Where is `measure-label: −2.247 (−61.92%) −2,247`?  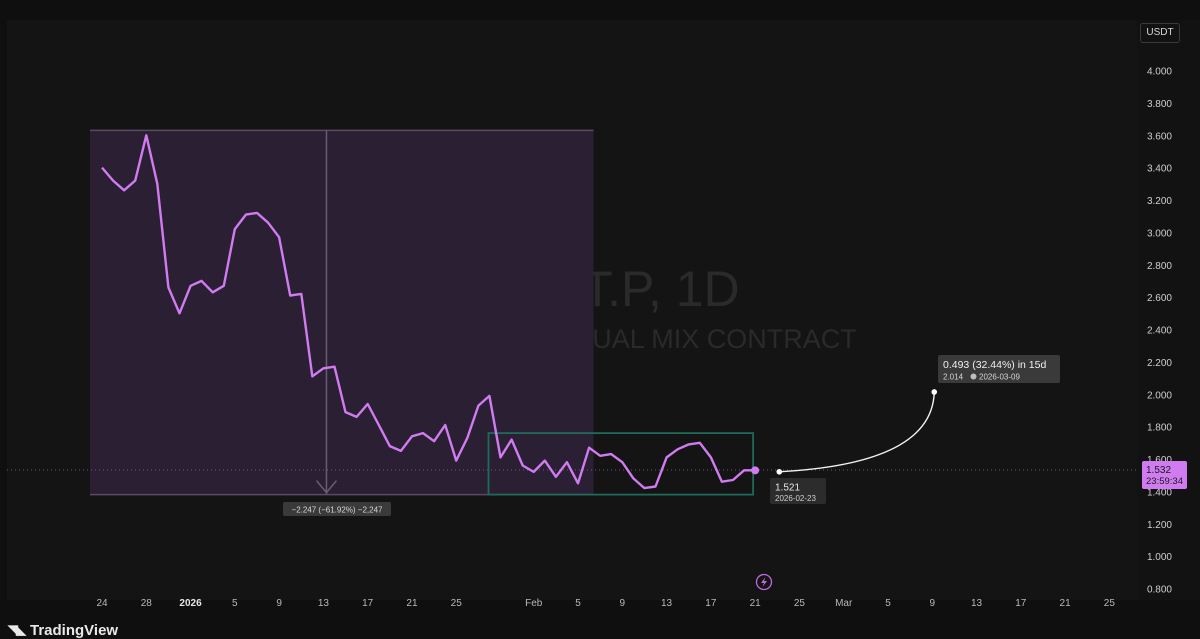
measure-label: −2.247 (−61.92%) −2,247 is located at coordinates (338, 510).